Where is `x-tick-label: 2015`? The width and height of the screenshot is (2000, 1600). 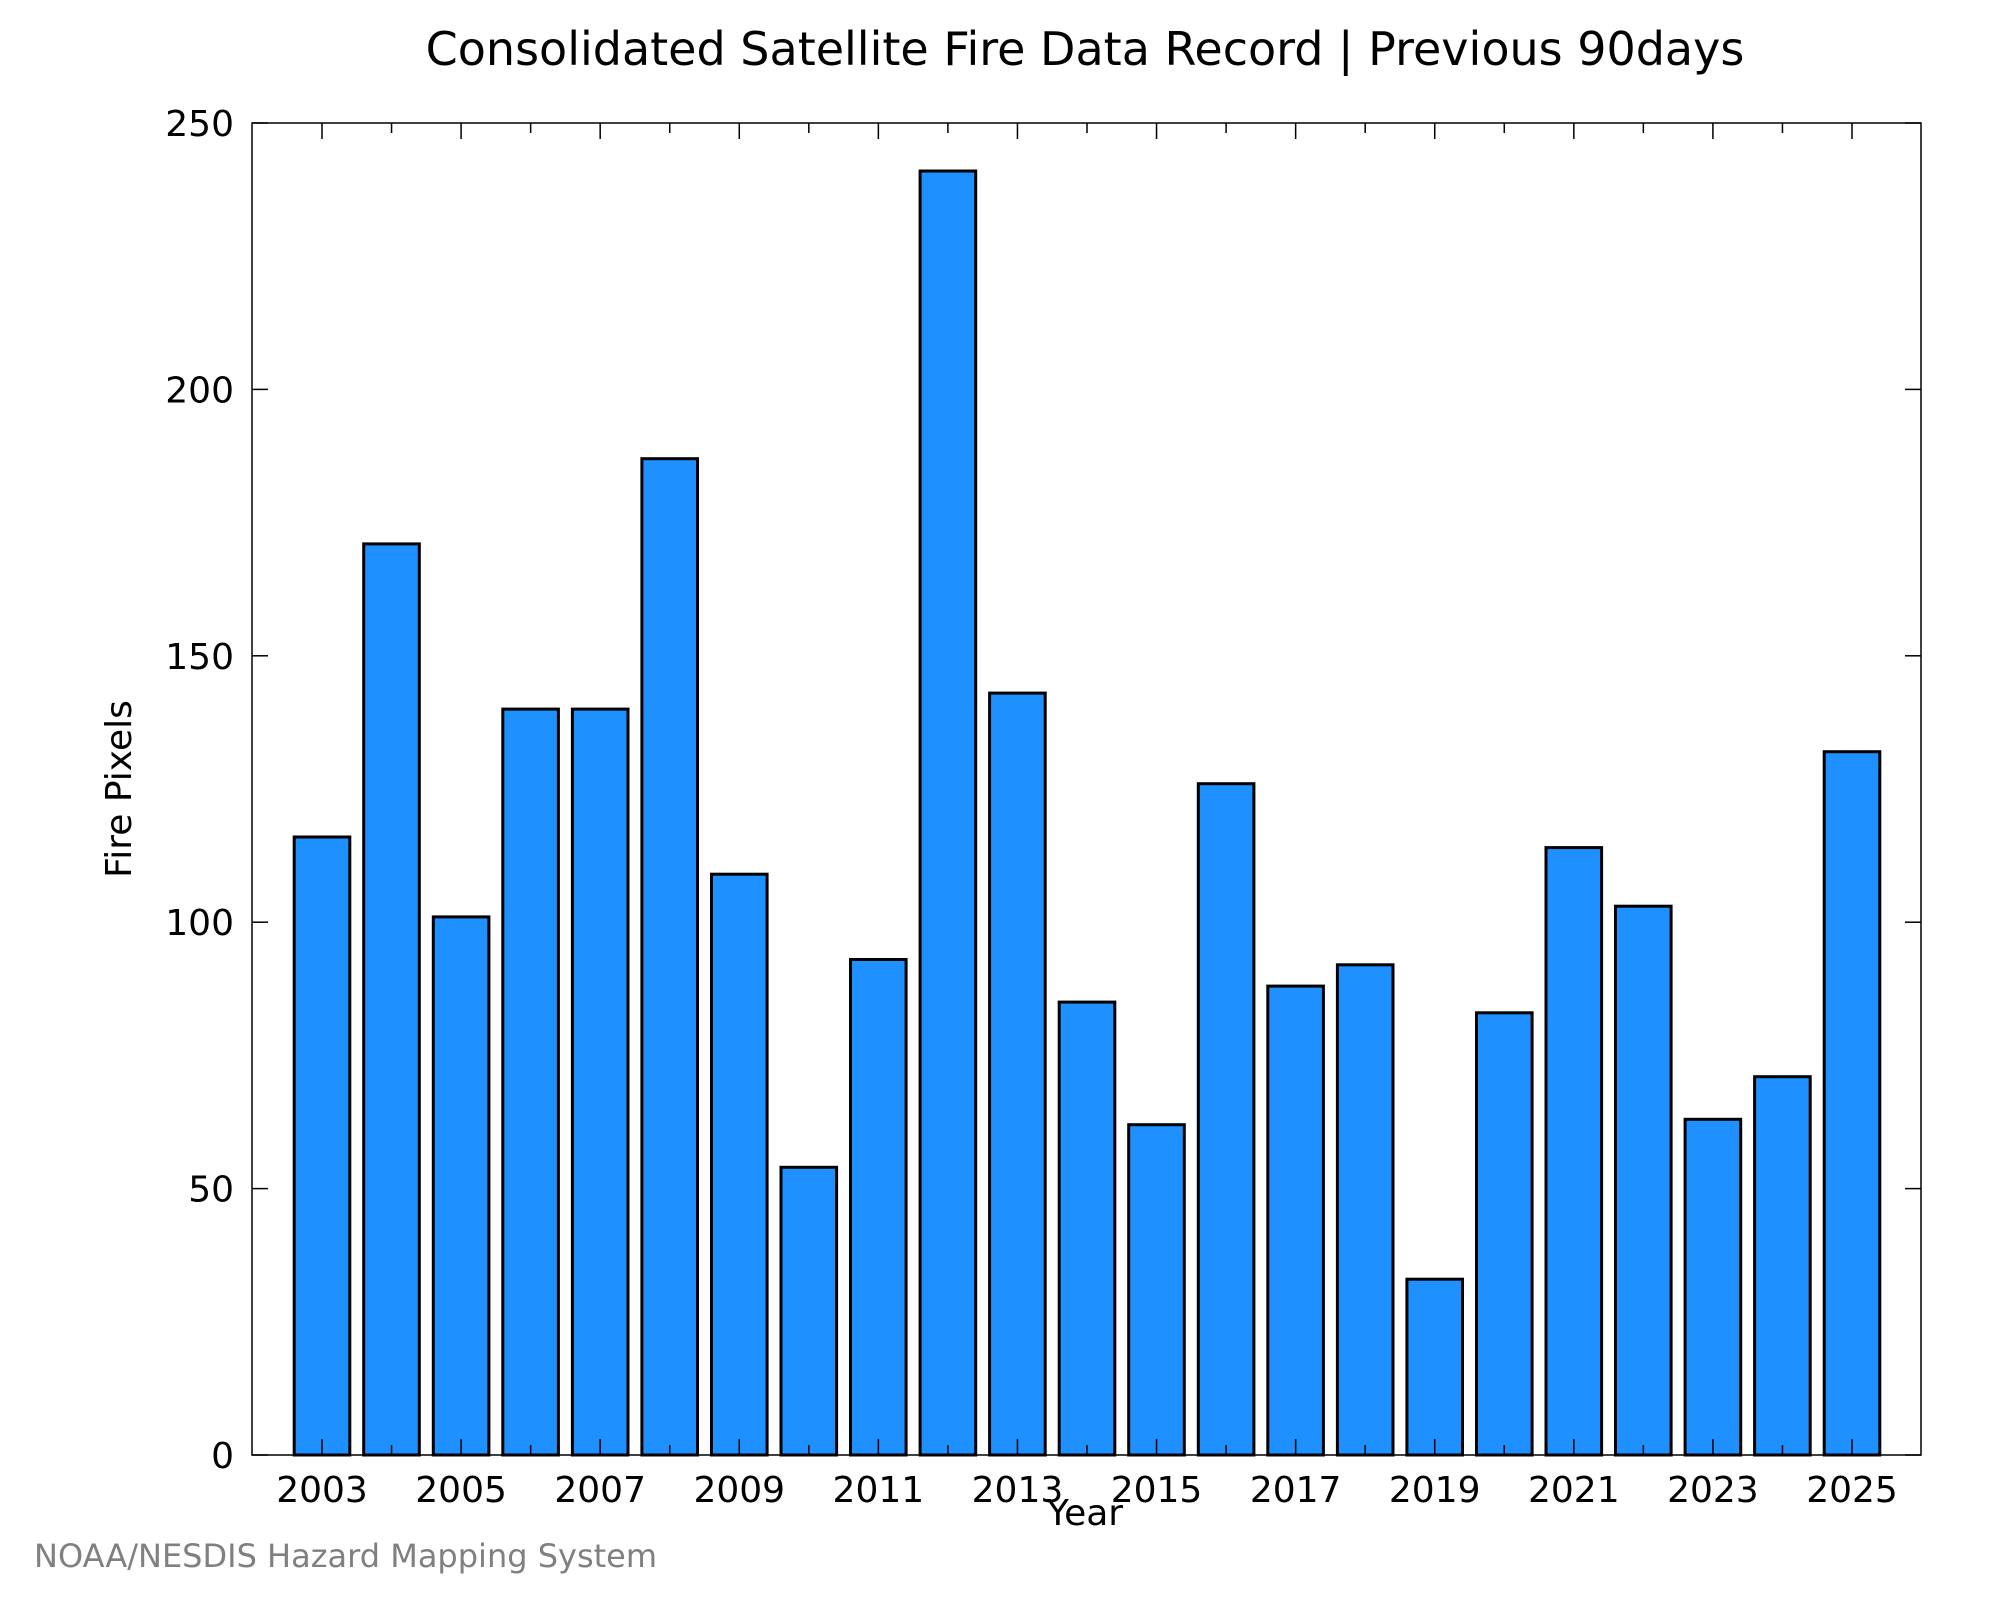 x-tick-label: 2015 is located at coordinates (1157, 1490).